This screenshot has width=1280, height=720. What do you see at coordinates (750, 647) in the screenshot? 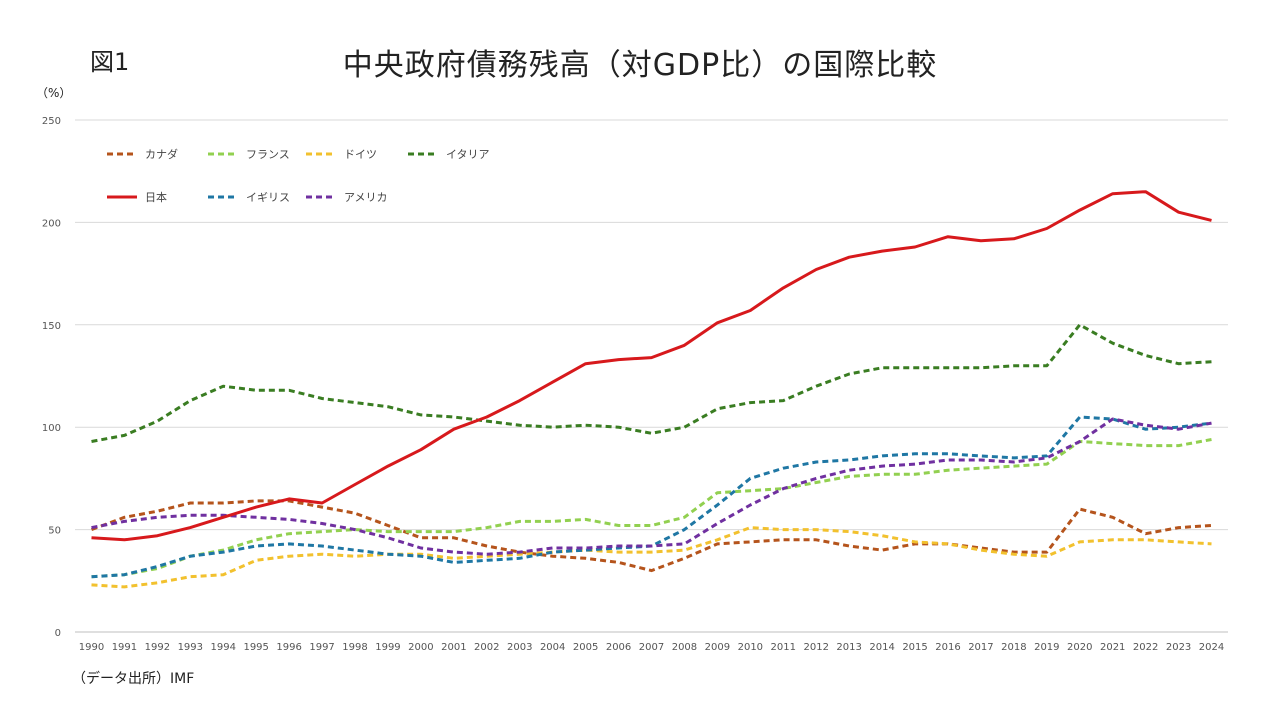
I see `x-tick-label: 2010` at bounding box center [750, 647].